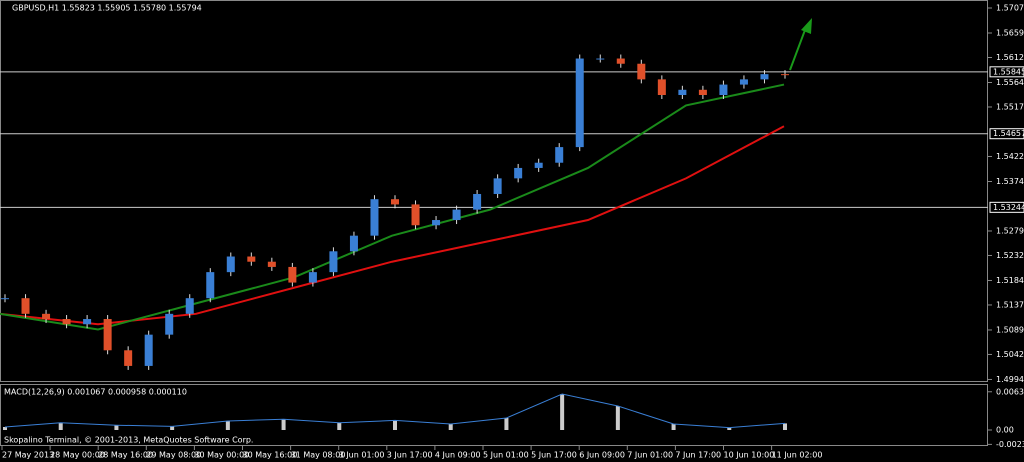 This screenshot has width=1024, height=462. I want to click on price-label: 1.52320, so click(1010, 255).